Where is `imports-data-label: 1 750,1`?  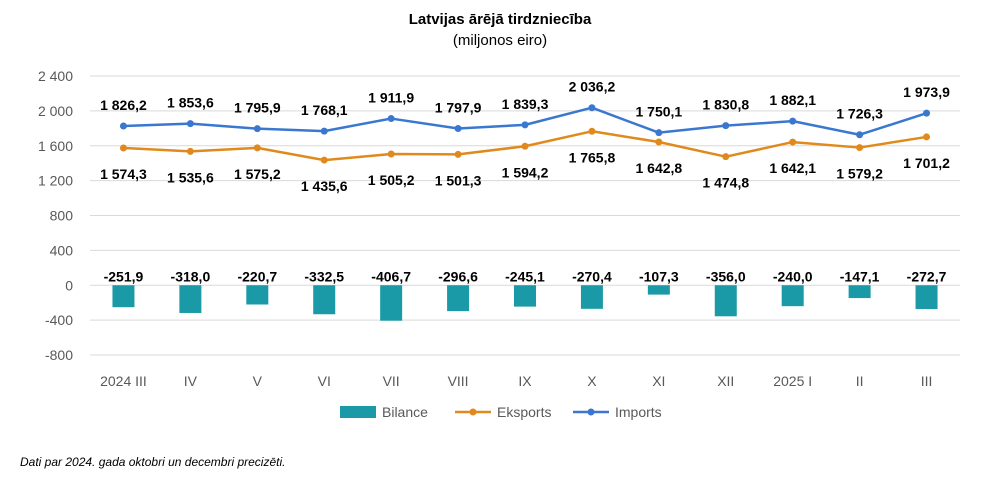 imports-data-label: 1 750,1 is located at coordinates (658, 112).